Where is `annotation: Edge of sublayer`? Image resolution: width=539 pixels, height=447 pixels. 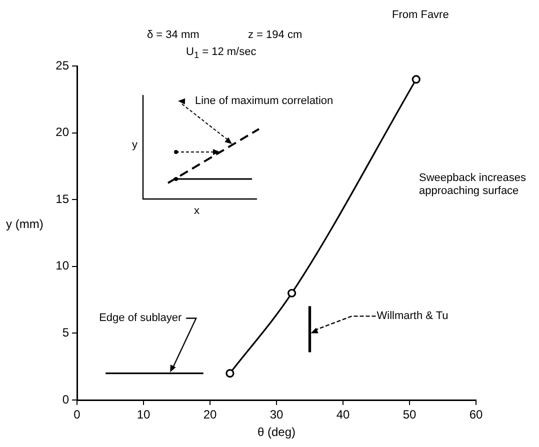 annotation: Edge of sublayer is located at coordinates (140, 319).